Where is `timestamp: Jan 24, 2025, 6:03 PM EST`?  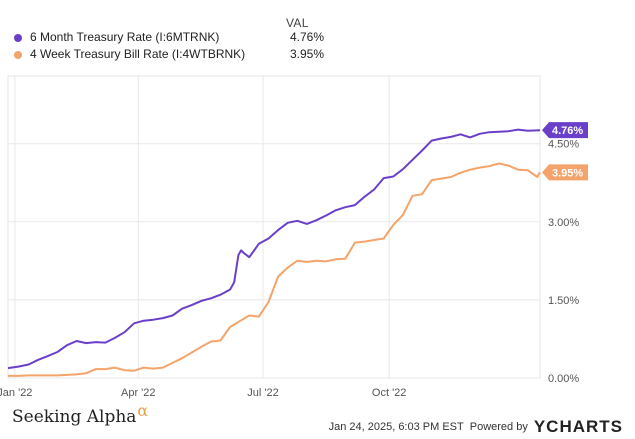
timestamp: Jan 24, 2025, 6:03 PM EST is located at coordinates (396, 427).